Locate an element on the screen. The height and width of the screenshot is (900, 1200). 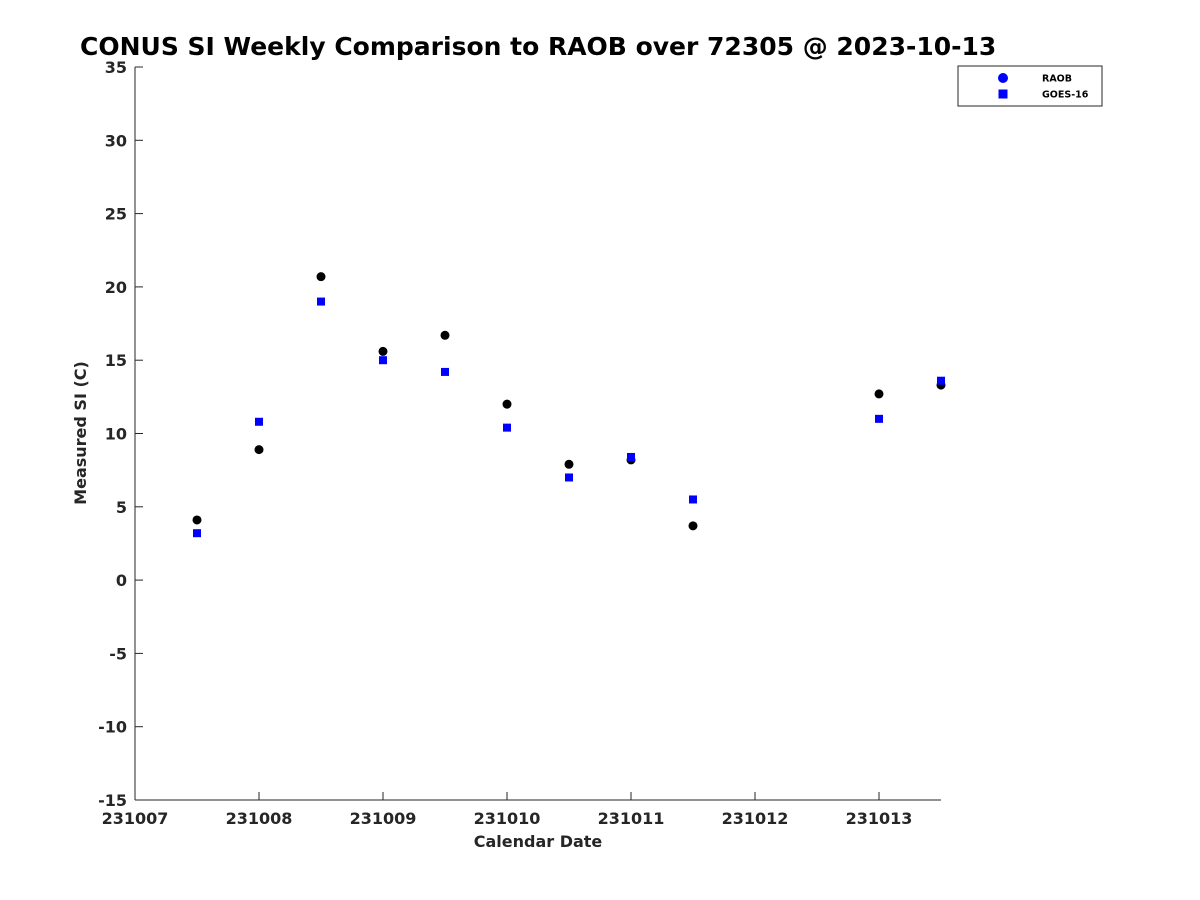
y-tick-label: 5 is located at coordinates (121, 507).